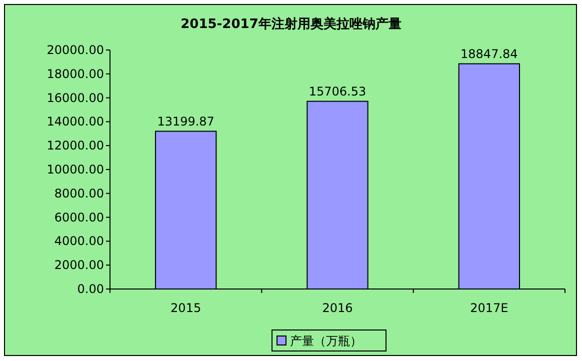  What do you see at coordinates (79, 217) in the screenshot?
I see `y-tick-label: 6000.00` at bounding box center [79, 217].